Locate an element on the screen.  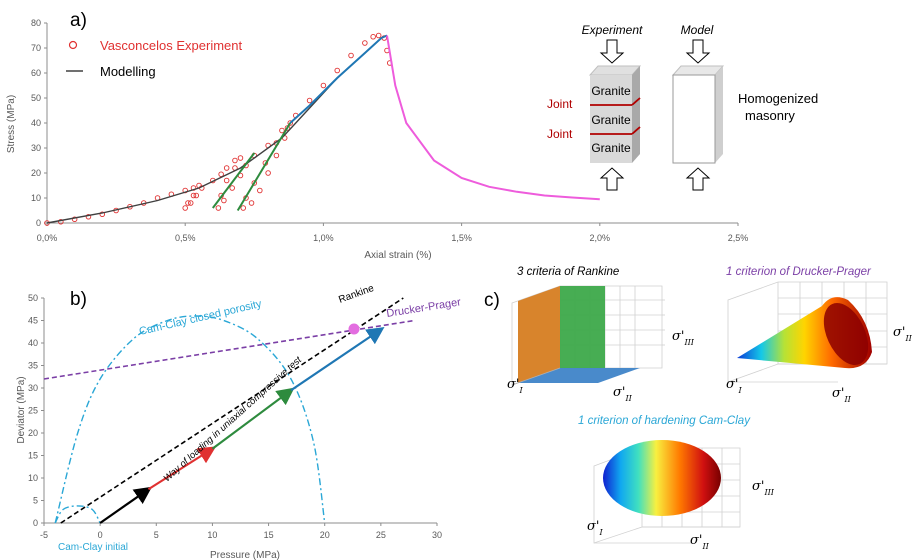
model-block-side is located at coordinates (719, 114).